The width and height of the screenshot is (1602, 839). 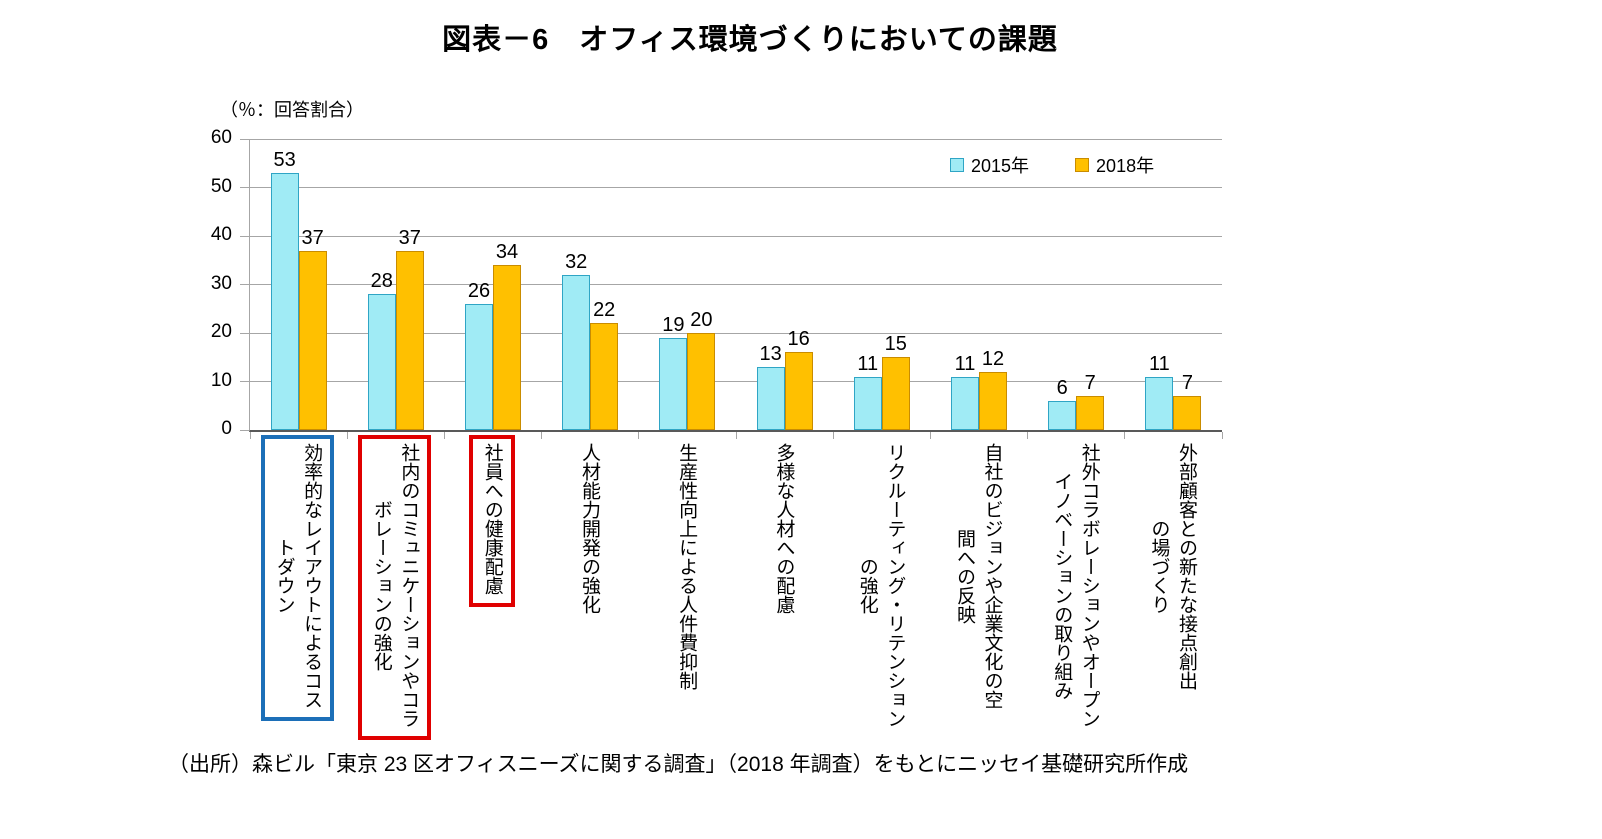 I want to click on bar-2018年-category-3, so click(x=507, y=347).